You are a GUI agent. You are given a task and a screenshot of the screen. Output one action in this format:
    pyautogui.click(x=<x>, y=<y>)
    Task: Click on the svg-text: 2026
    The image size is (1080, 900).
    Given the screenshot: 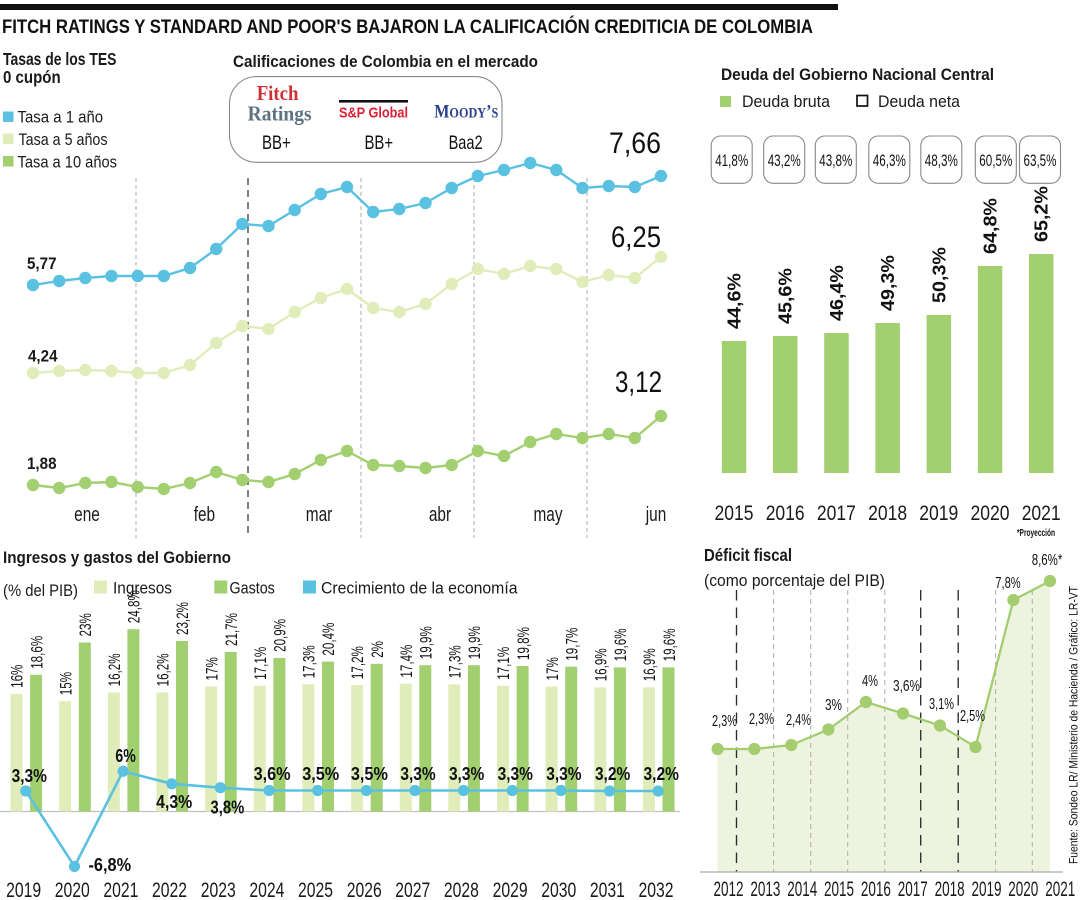 What is the action you would take?
    pyautogui.click(x=364, y=889)
    